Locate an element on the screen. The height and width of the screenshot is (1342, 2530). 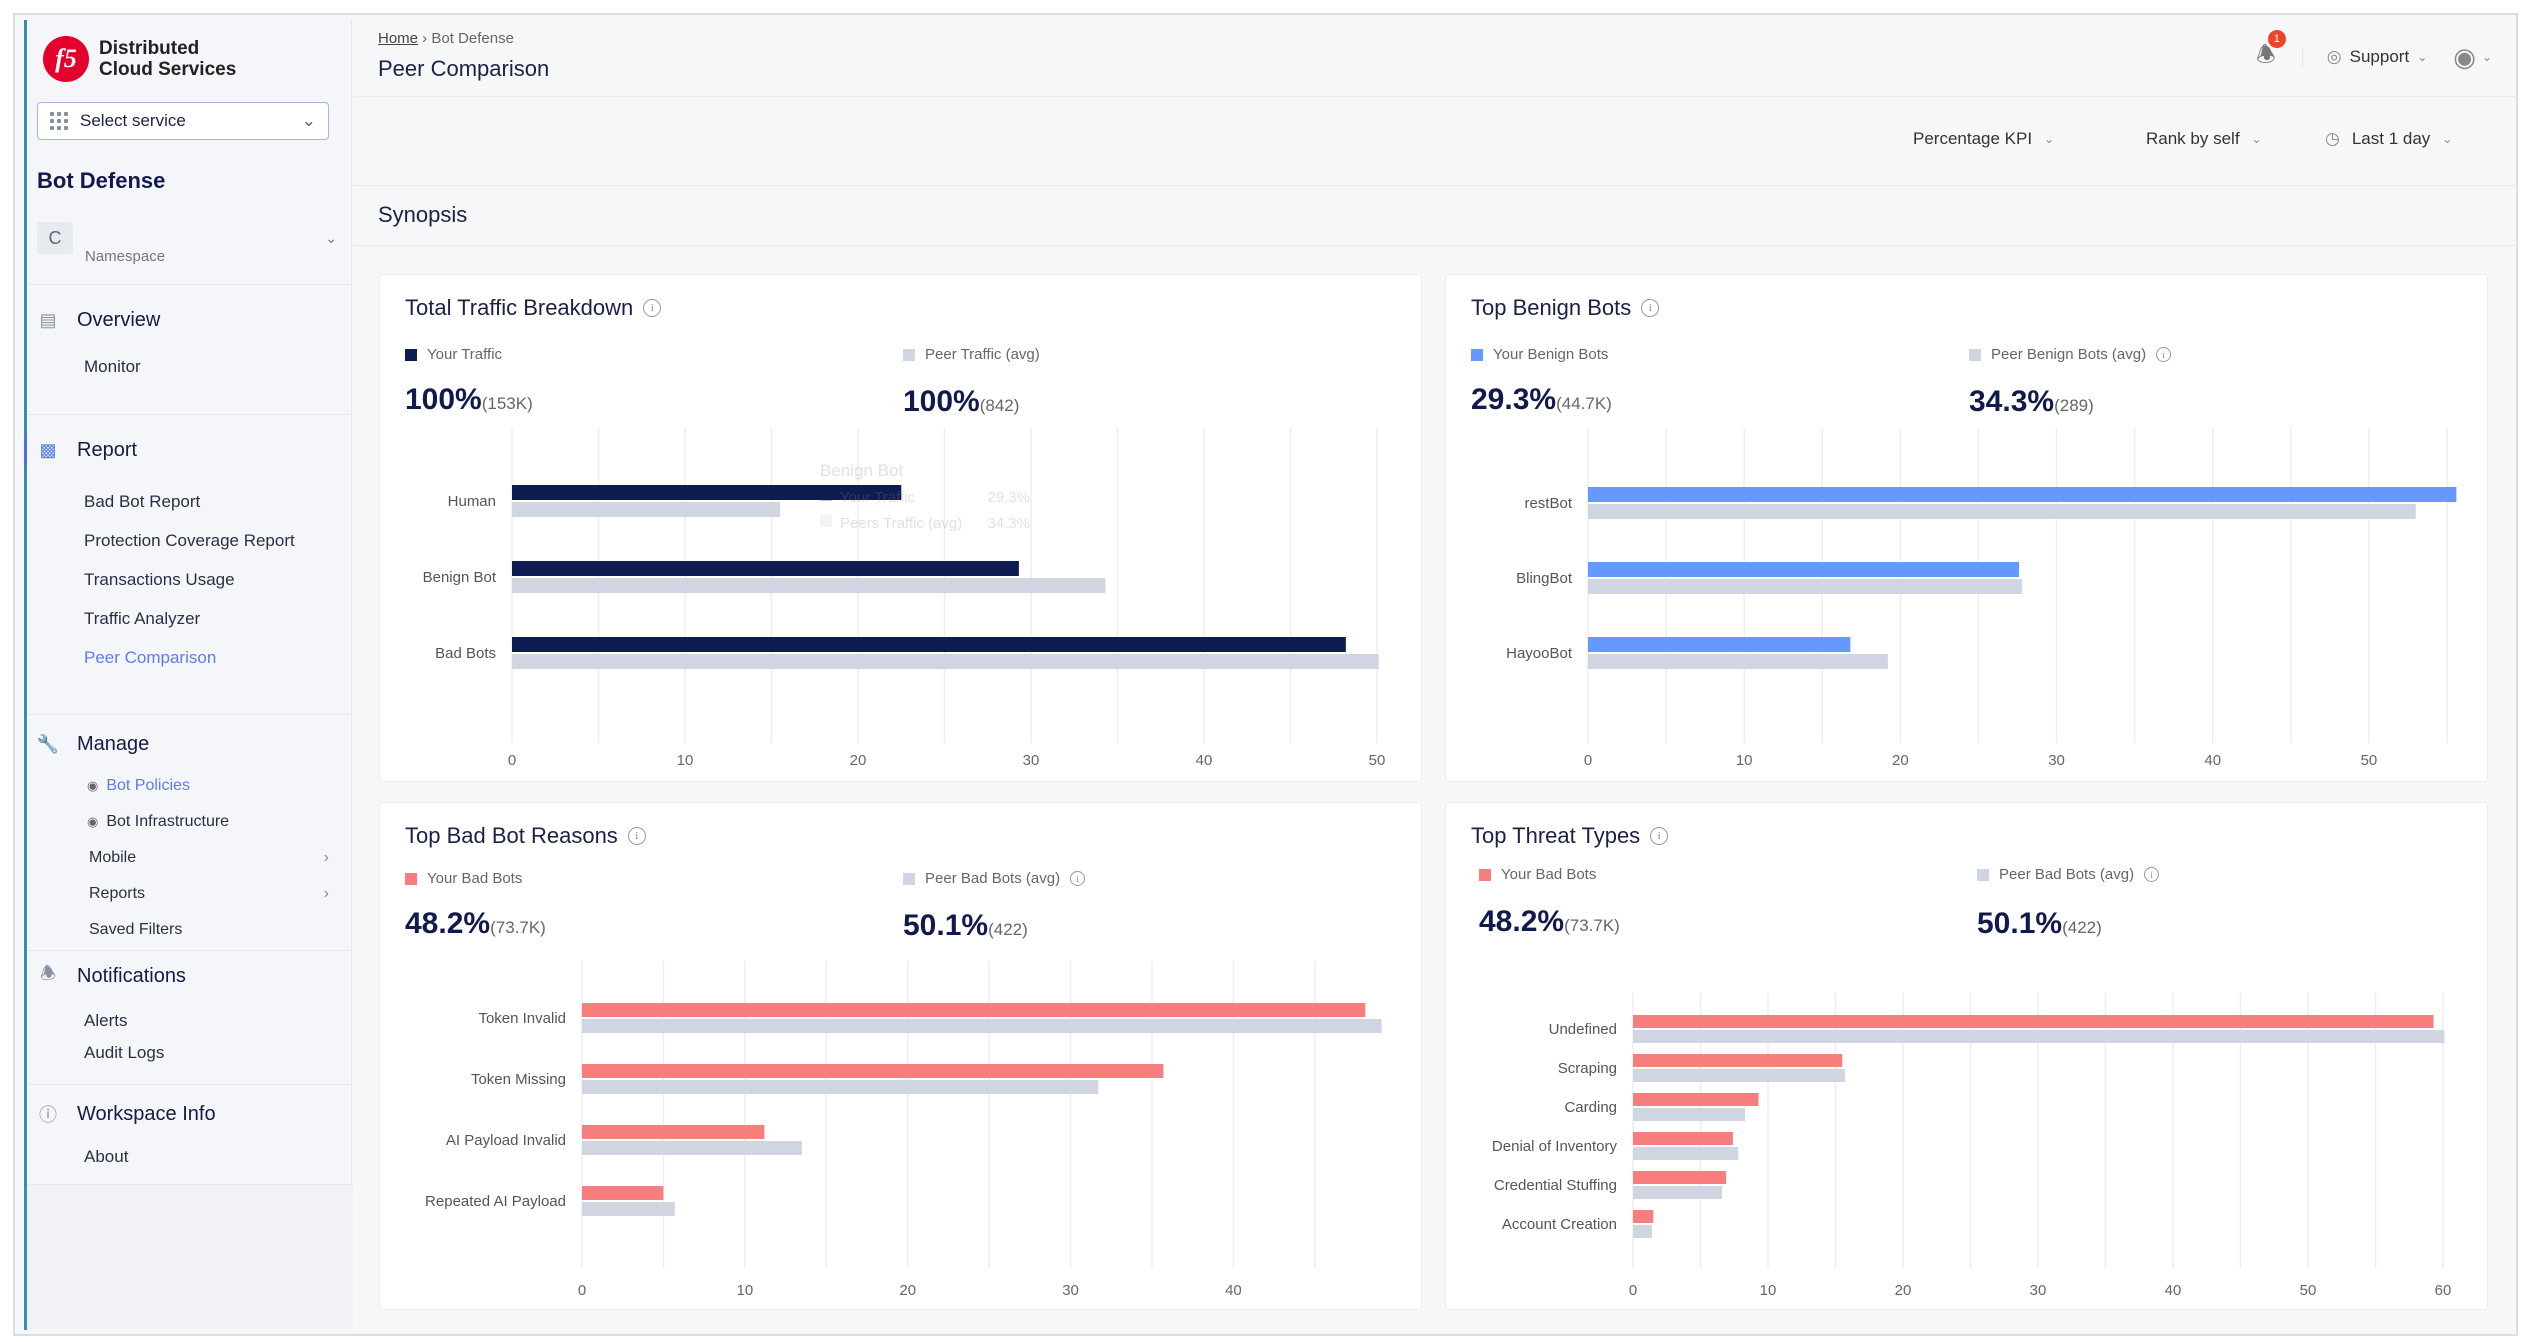
panel-title: Top Threat Types is located at coordinates (1556, 835).